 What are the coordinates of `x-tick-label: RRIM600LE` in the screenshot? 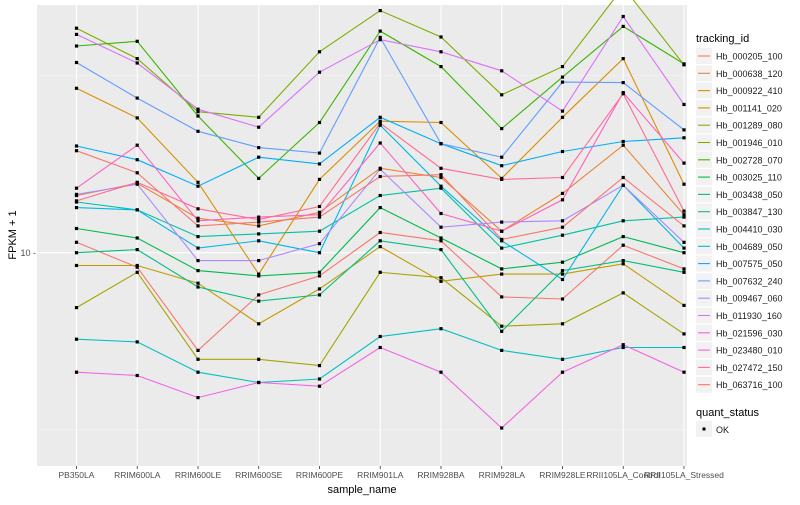 It's located at (198, 475).